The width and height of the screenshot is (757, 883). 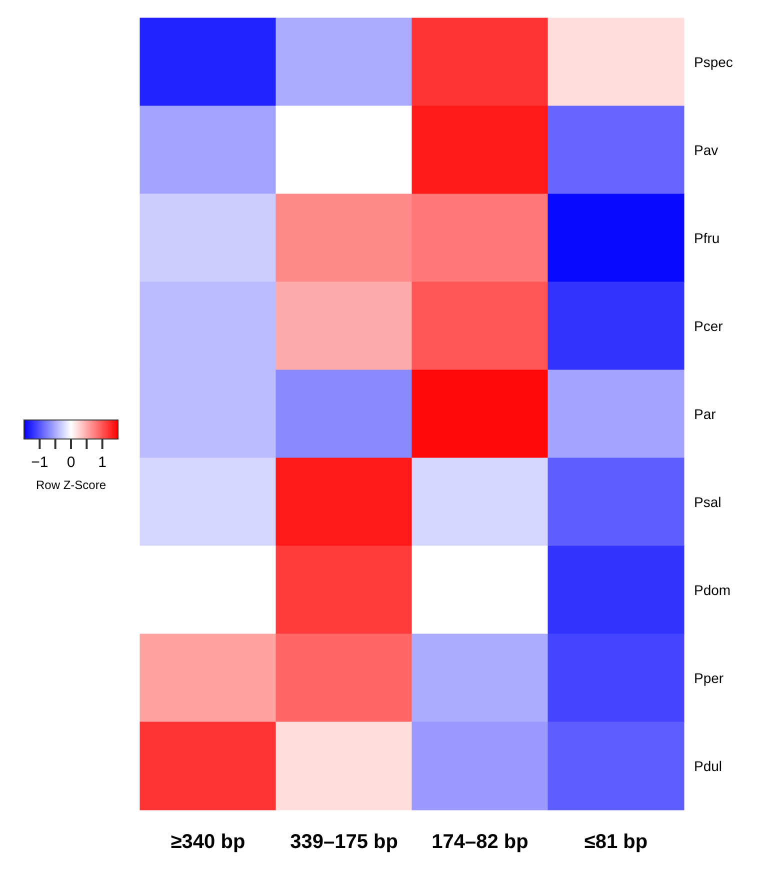 I want to click on y-tick-label: Par, so click(x=705, y=414).